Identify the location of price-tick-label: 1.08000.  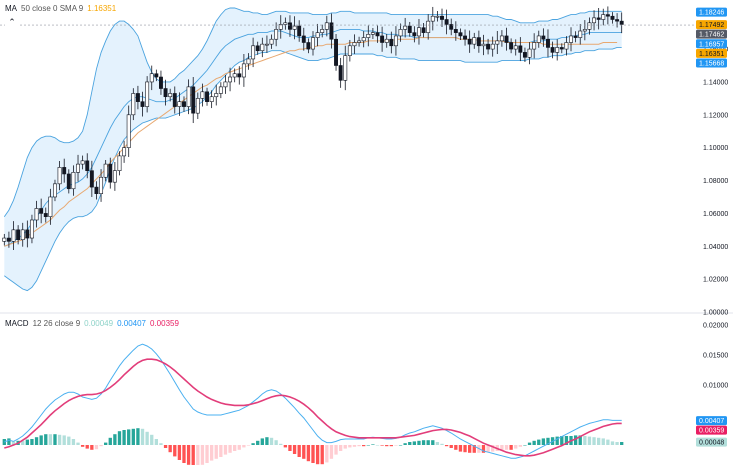
(715, 181).